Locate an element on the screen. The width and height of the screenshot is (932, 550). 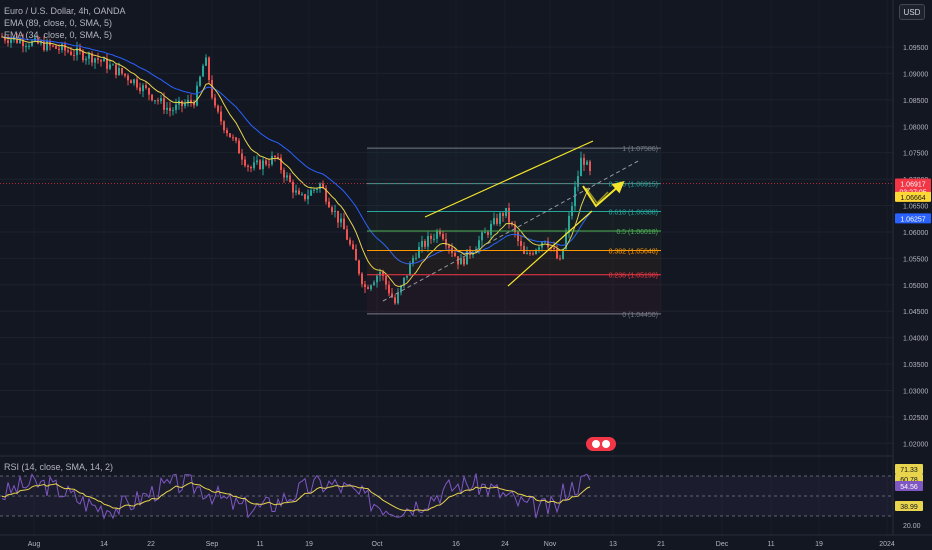
rsi-pane is located at coordinates (466, 487).